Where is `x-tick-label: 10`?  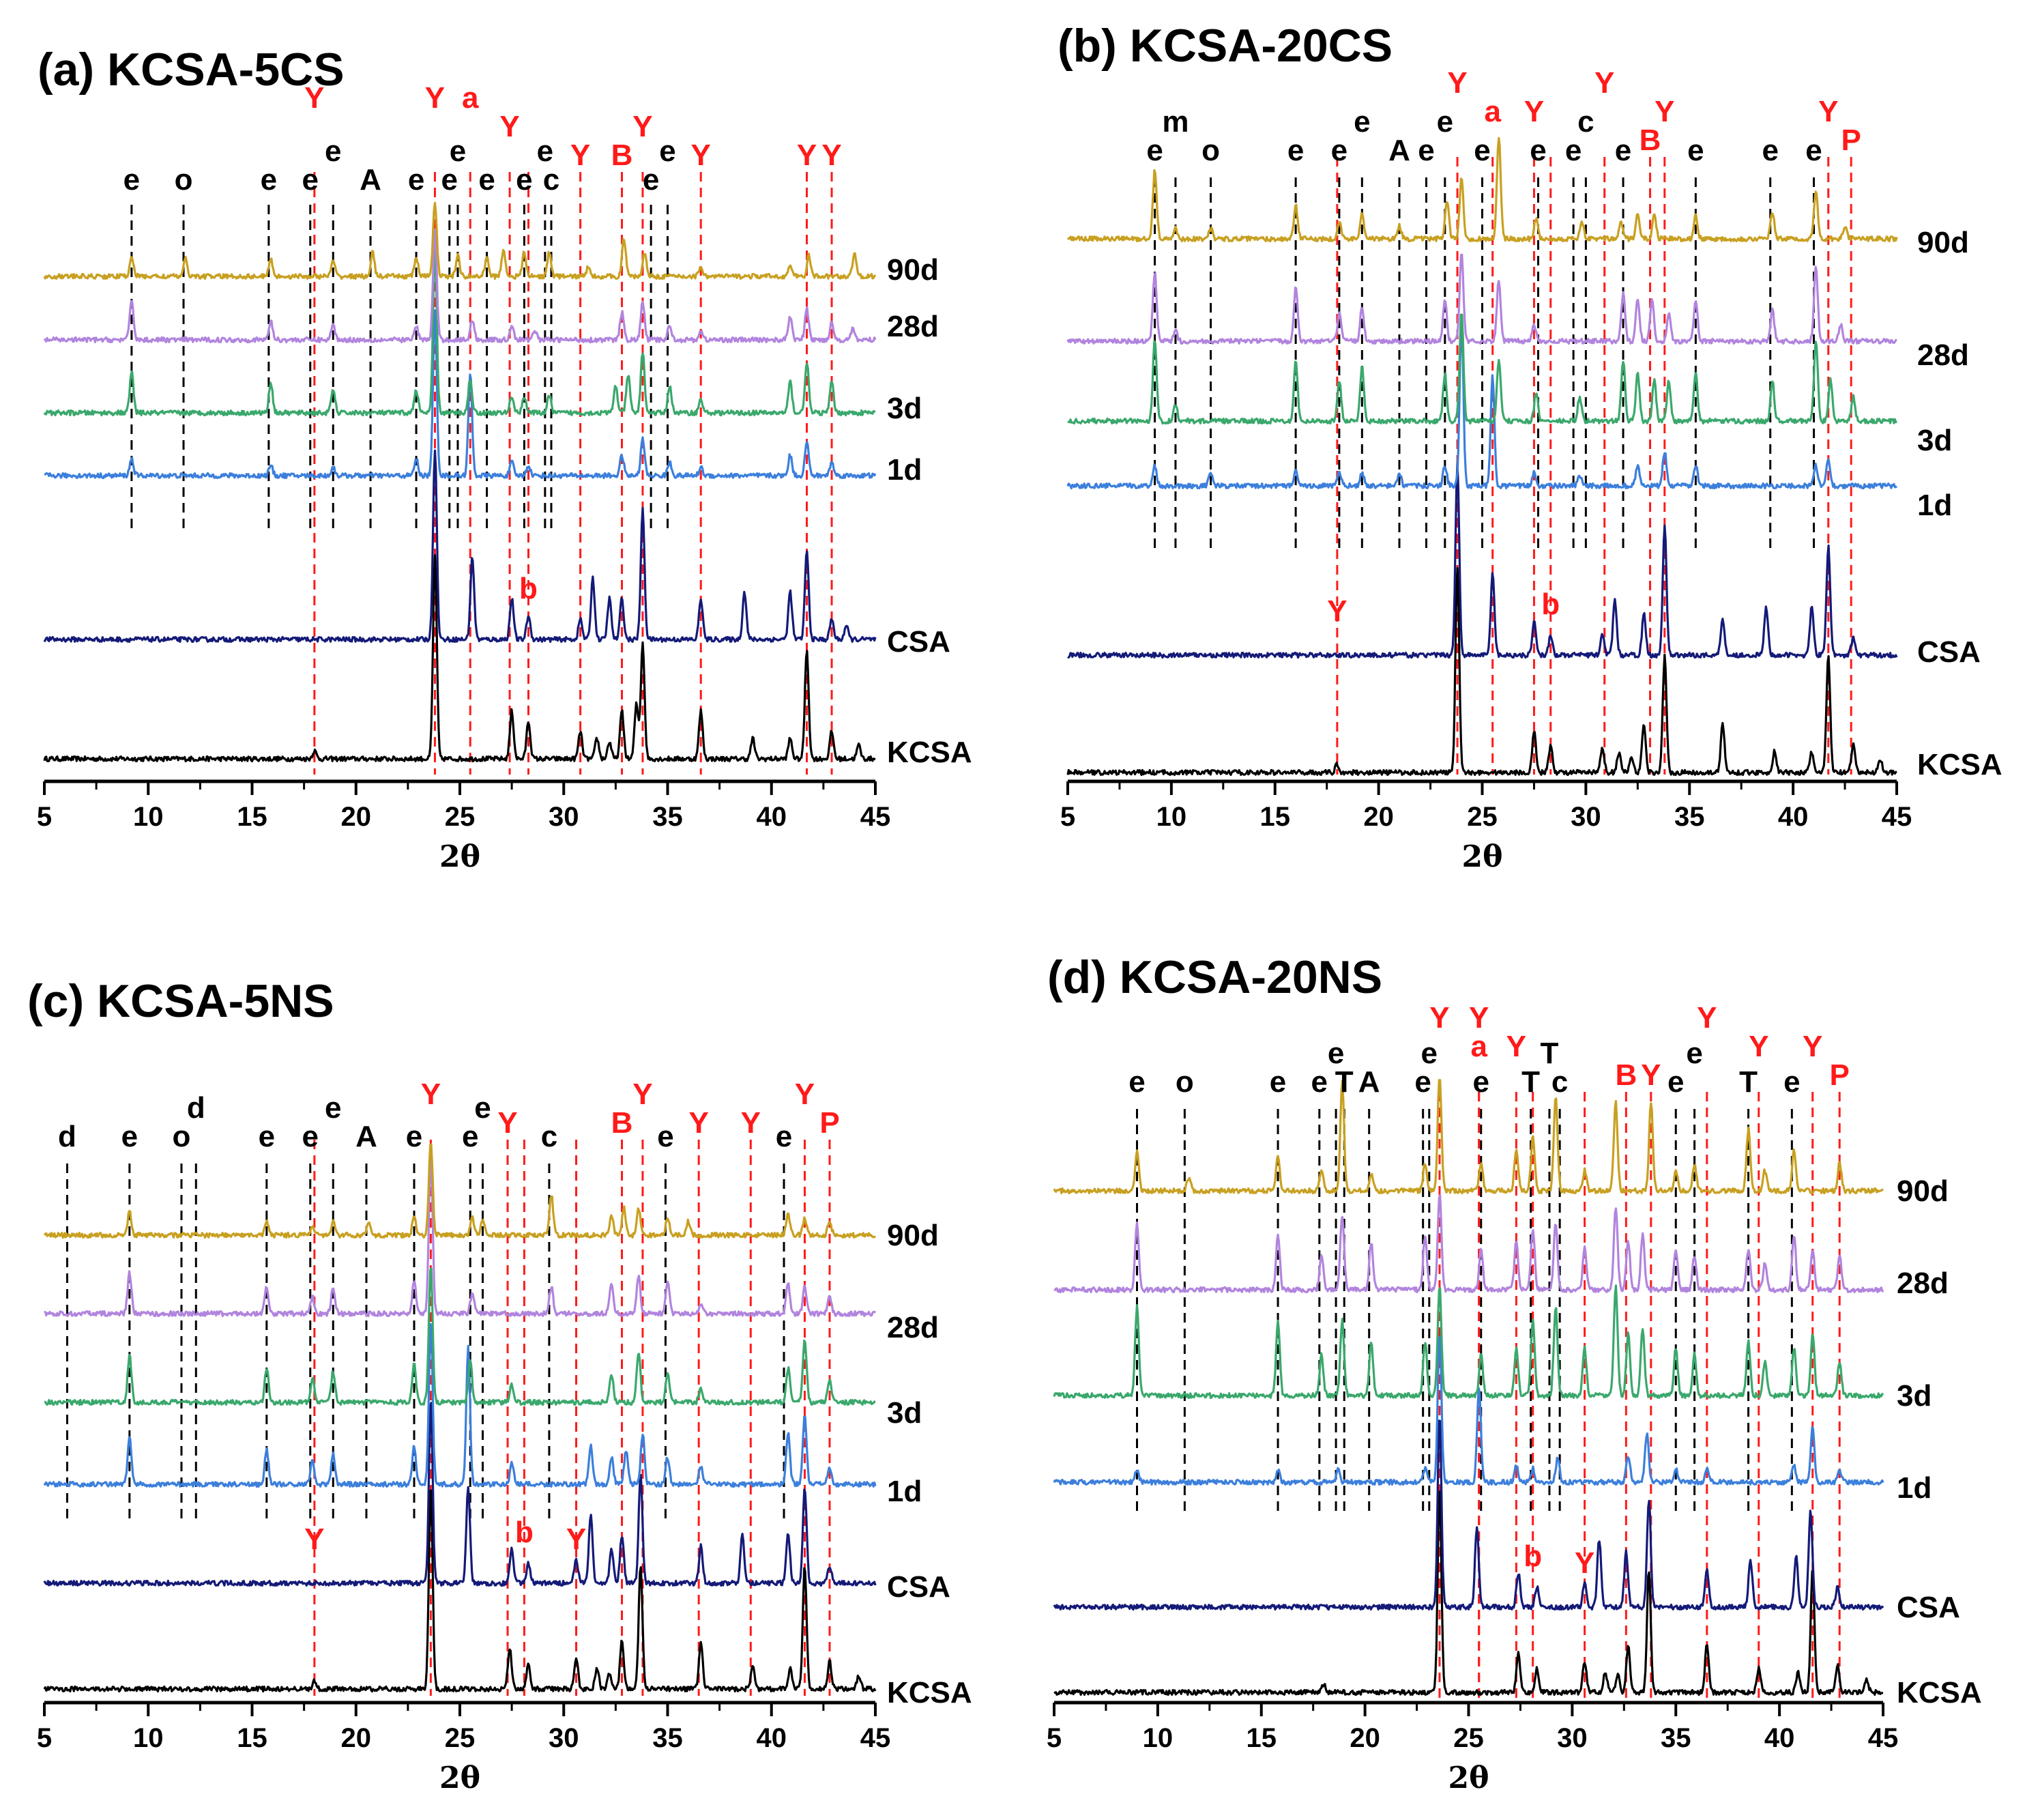
x-tick-label: 10 is located at coordinates (1171, 817).